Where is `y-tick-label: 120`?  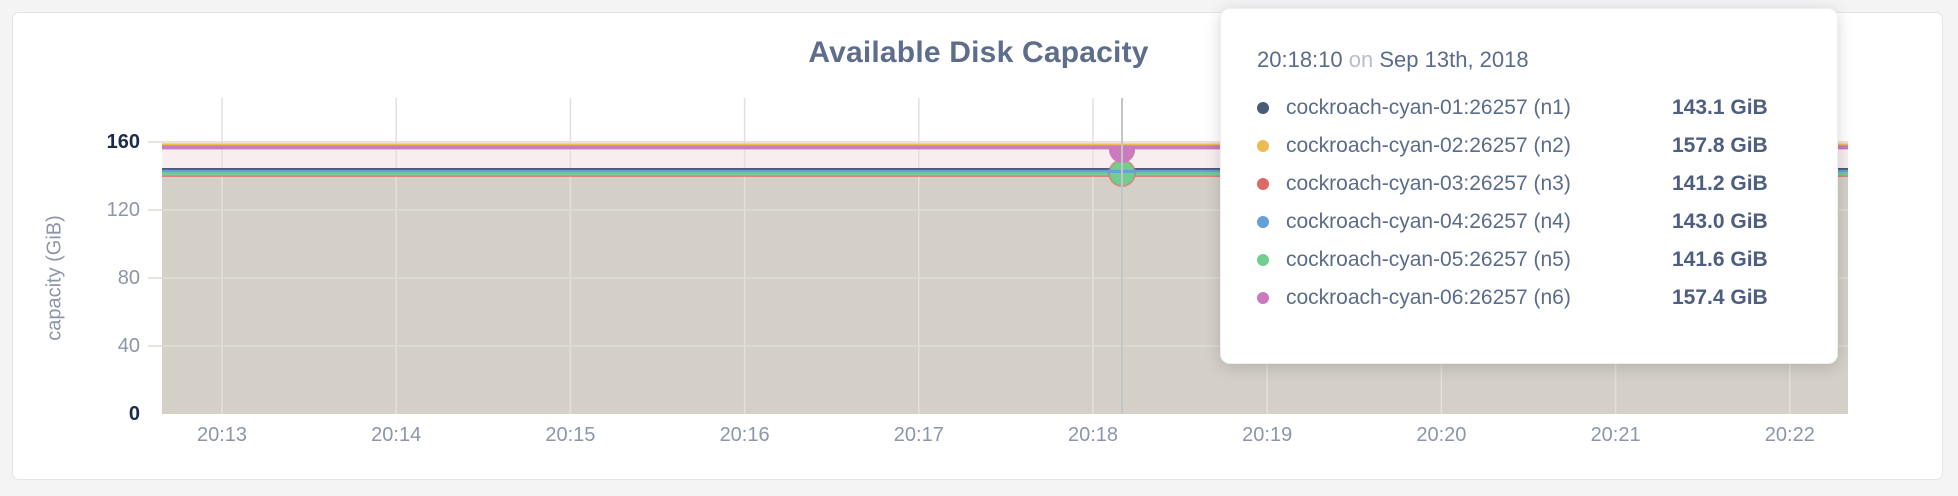 y-tick-label: 120 is located at coordinates (123, 210).